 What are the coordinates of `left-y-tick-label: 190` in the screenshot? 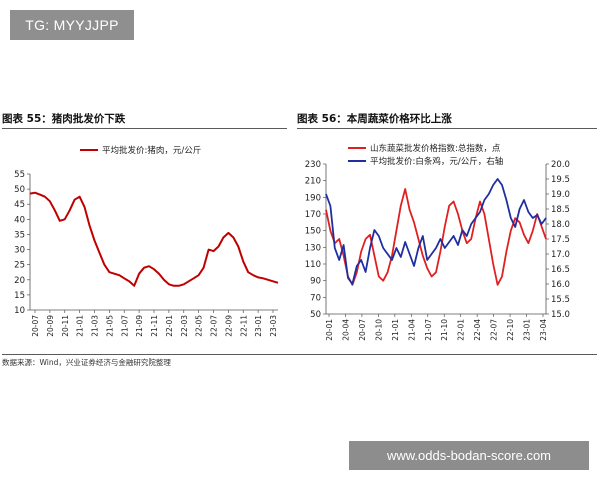 It's located at (313, 198).